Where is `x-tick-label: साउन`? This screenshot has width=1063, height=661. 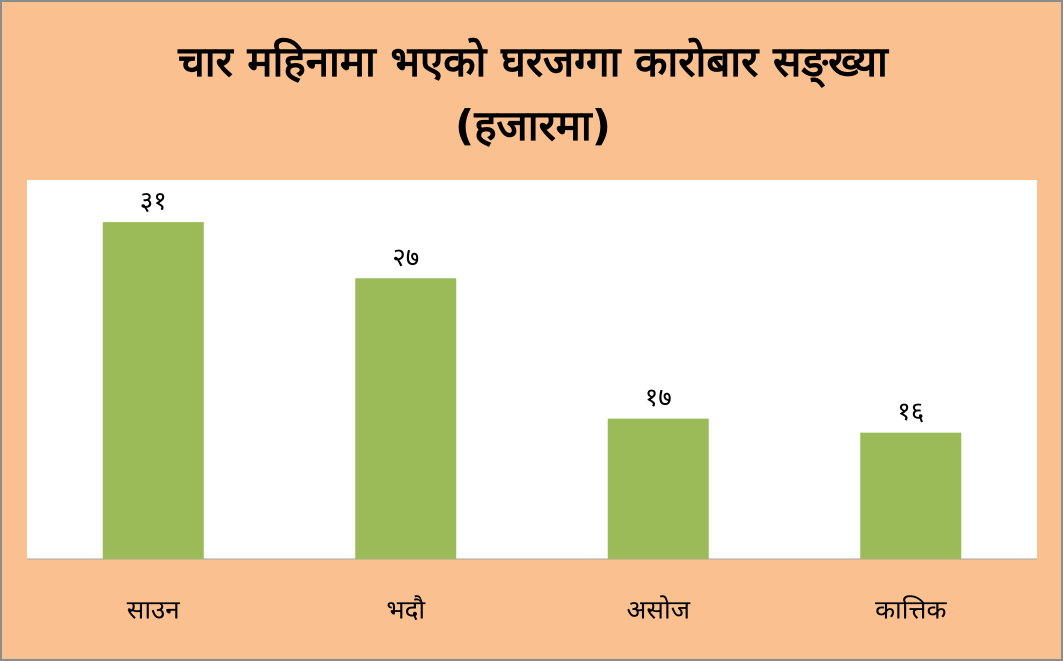 x-tick-label: साउन is located at coordinates (154, 611).